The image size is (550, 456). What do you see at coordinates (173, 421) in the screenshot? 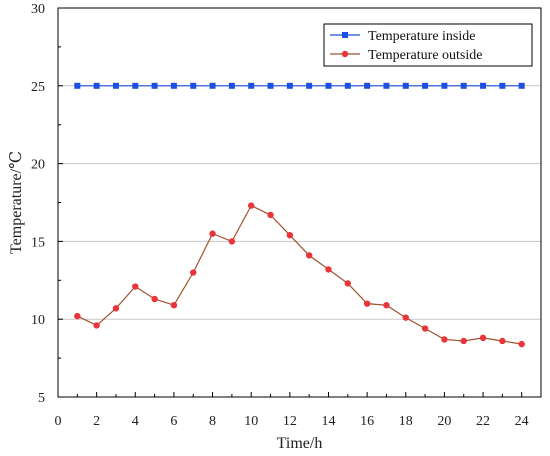
I see `x-tick-label: 6` at bounding box center [173, 421].